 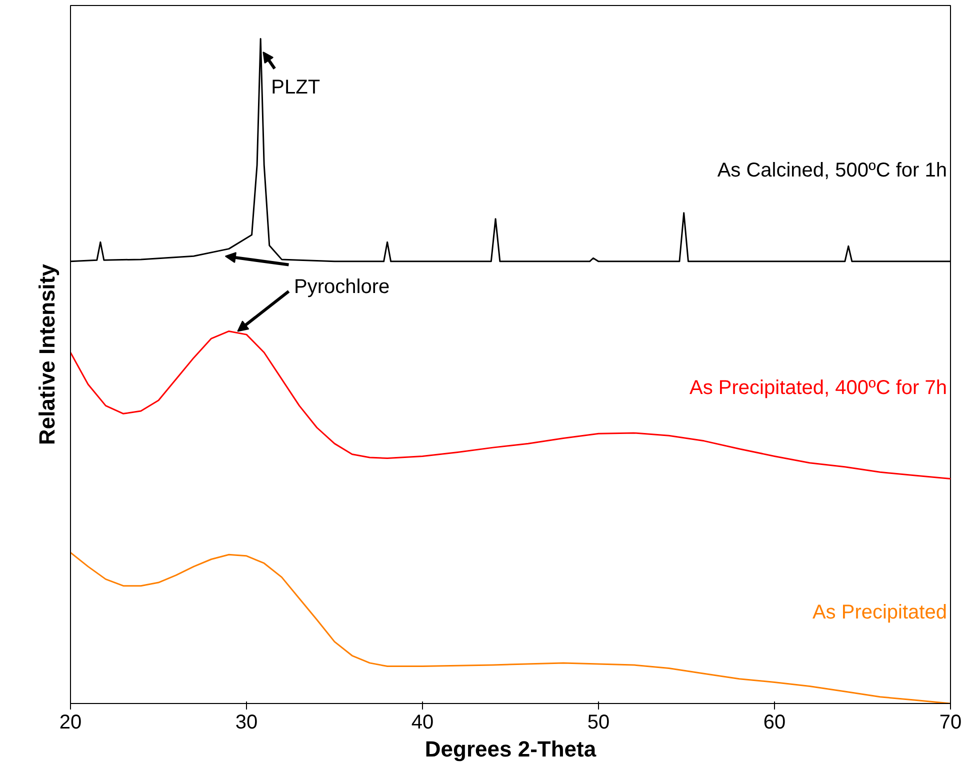 What do you see at coordinates (70, 723) in the screenshot?
I see `x-tick-label: 20` at bounding box center [70, 723].